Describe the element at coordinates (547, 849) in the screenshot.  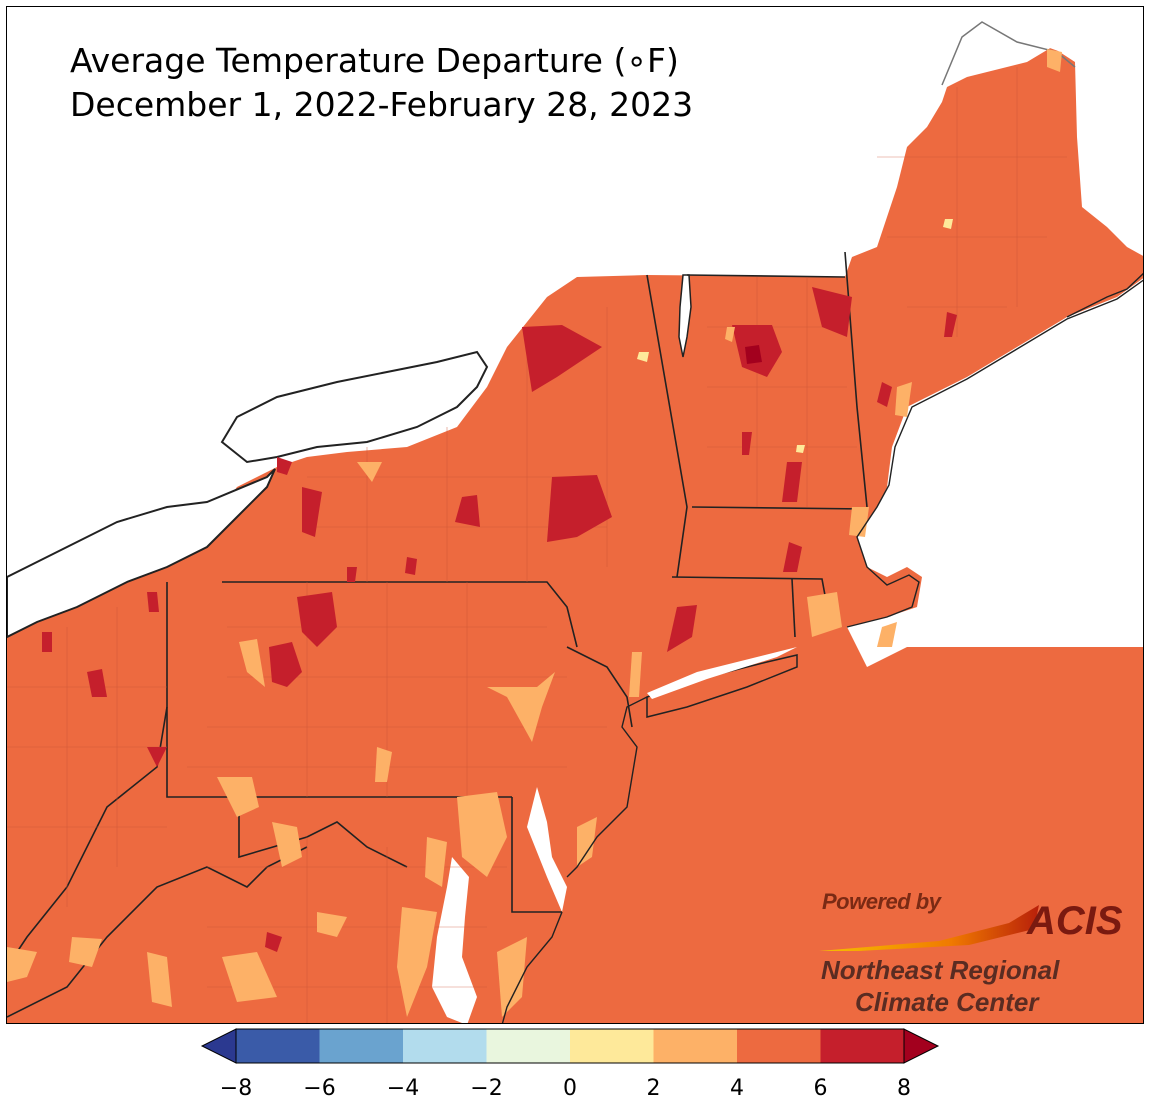
I see `bay-water` at that location.